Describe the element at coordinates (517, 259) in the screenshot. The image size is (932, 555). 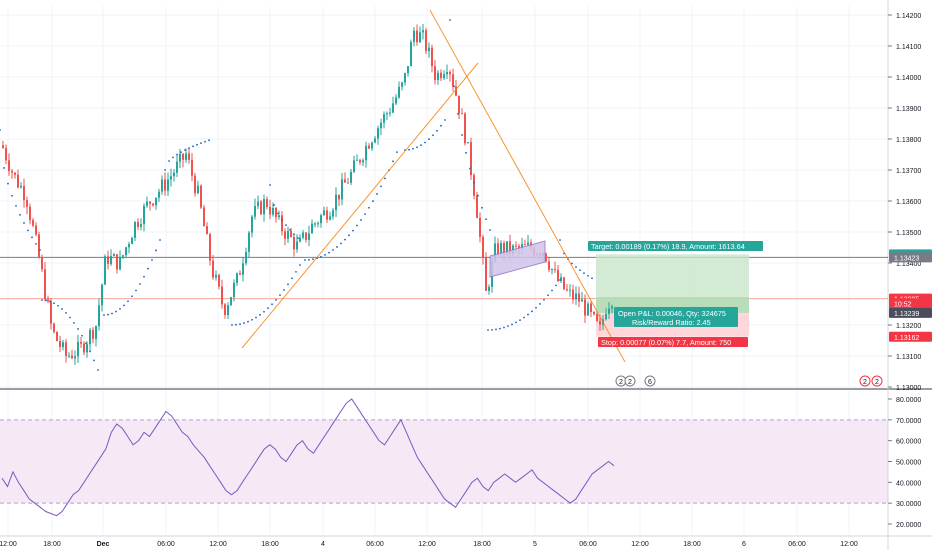
I see `flag-channel` at that location.